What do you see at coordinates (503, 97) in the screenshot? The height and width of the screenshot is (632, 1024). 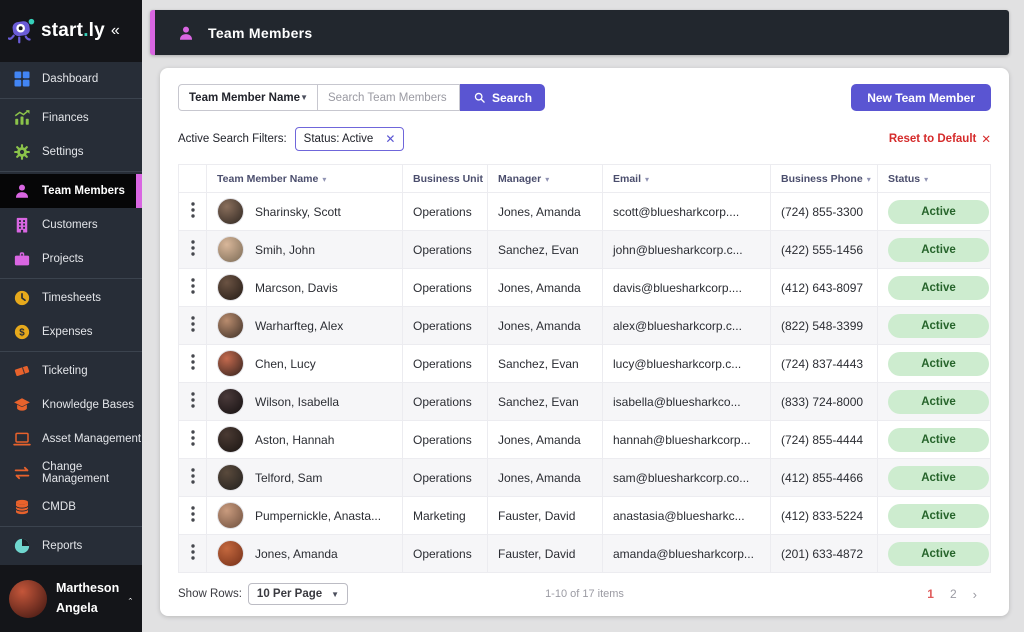 I see `search-button: Search` at bounding box center [503, 97].